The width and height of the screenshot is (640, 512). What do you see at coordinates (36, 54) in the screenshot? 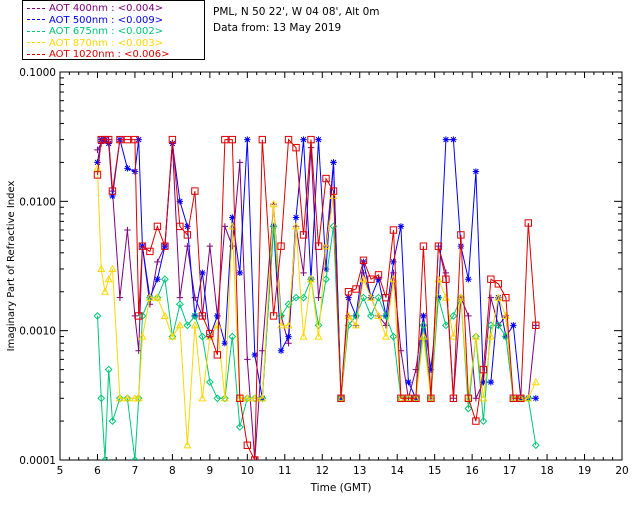
I see `legend-swatch` at bounding box center [36, 54].